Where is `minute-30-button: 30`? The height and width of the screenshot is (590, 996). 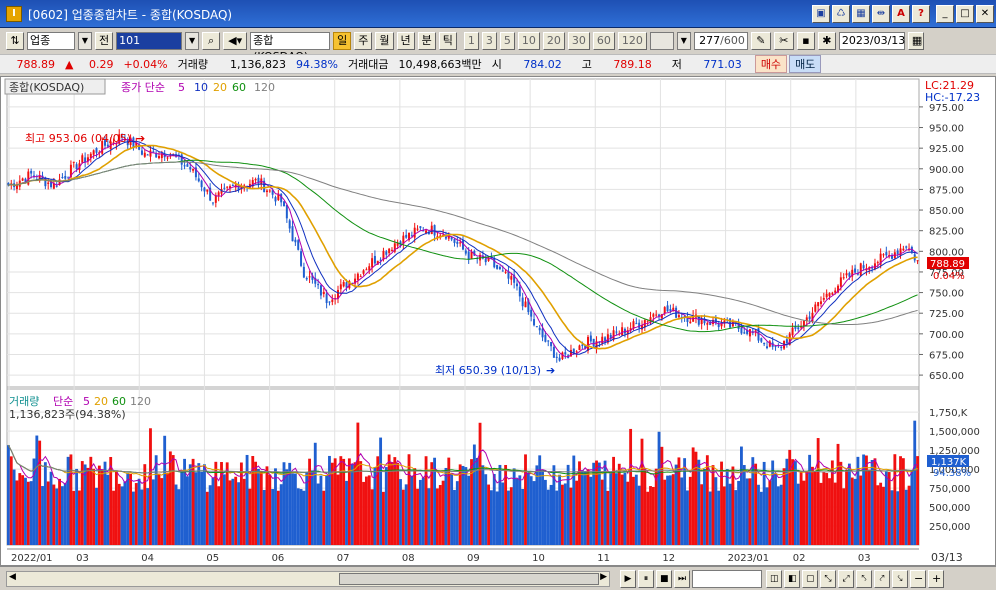 minute-30-button: 30 is located at coordinates (578, 41).